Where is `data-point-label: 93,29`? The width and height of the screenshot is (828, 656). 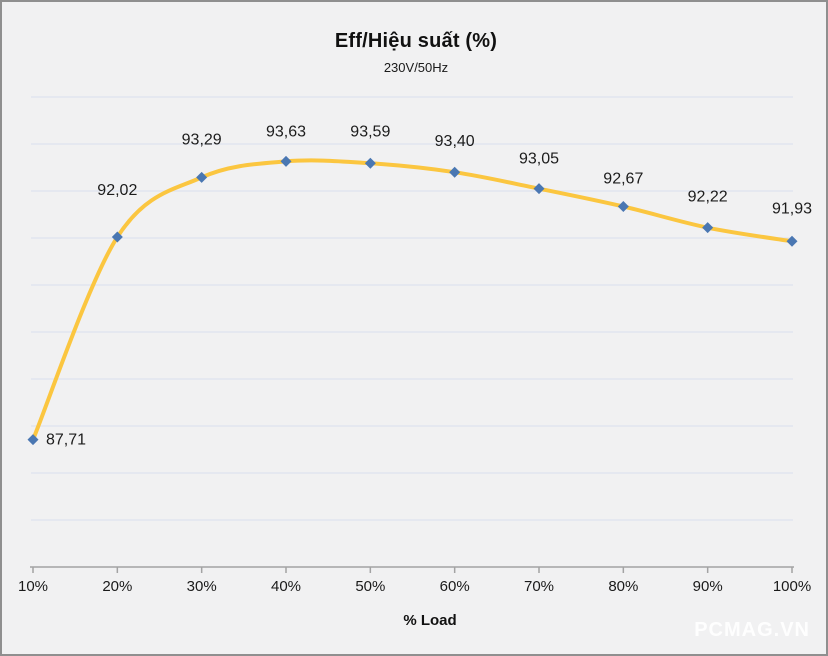
data-point-label: 93,29 is located at coordinates (202, 139).